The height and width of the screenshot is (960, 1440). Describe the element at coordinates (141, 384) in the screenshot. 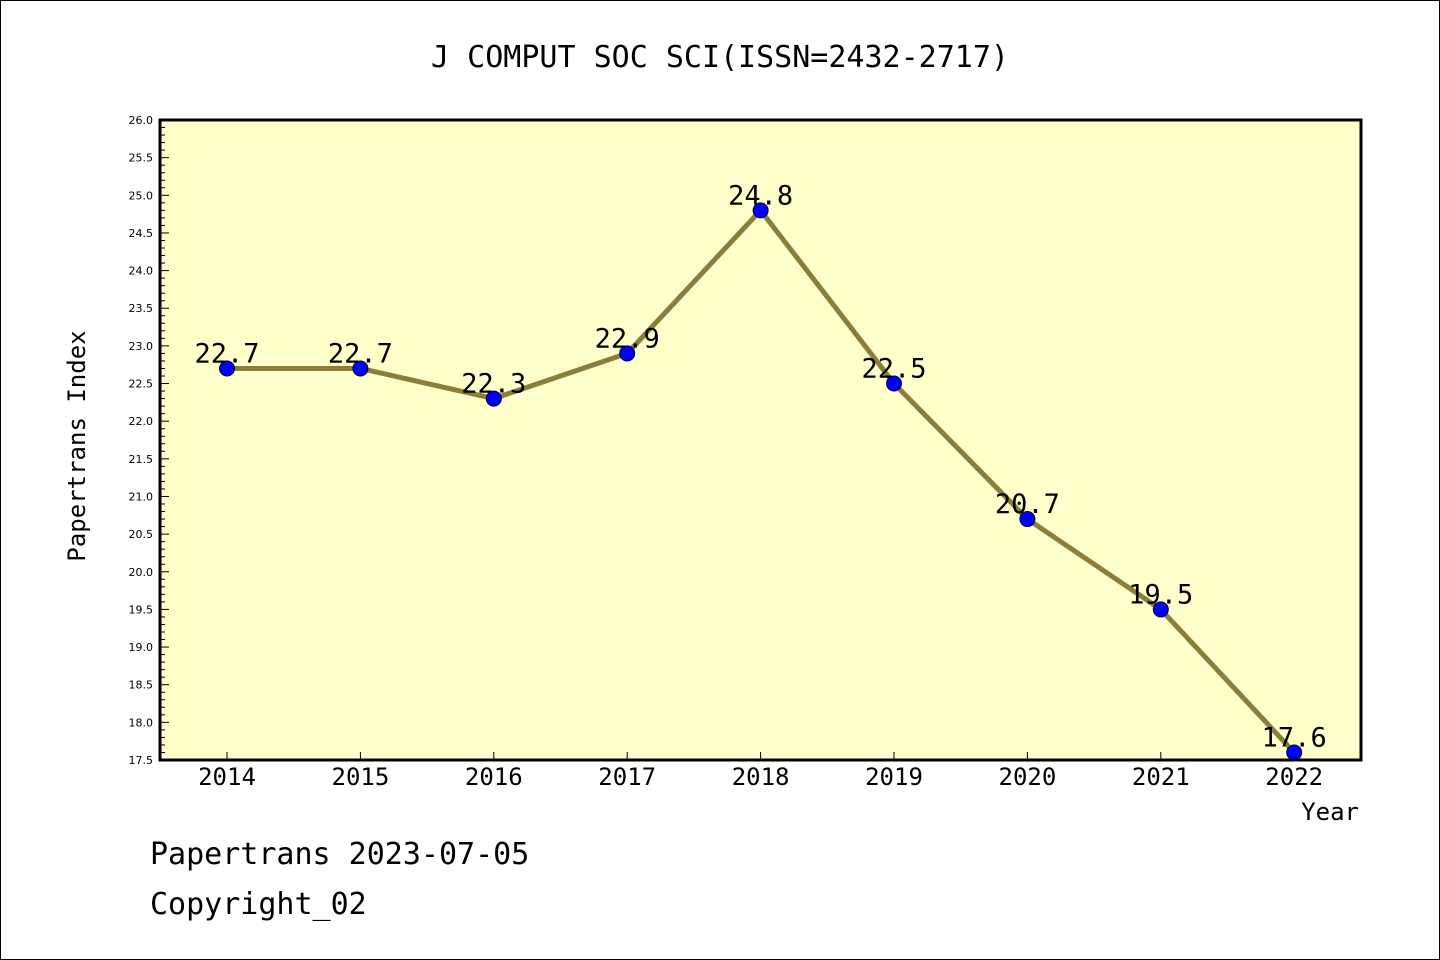

I see `y-tick-label: 22.5` at that location.